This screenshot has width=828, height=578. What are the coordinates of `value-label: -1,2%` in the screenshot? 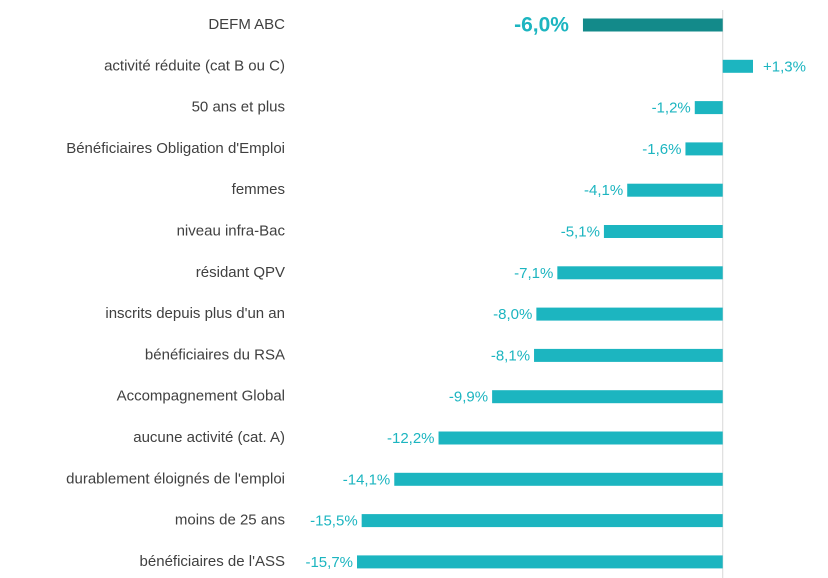 It's located at (671, 108).